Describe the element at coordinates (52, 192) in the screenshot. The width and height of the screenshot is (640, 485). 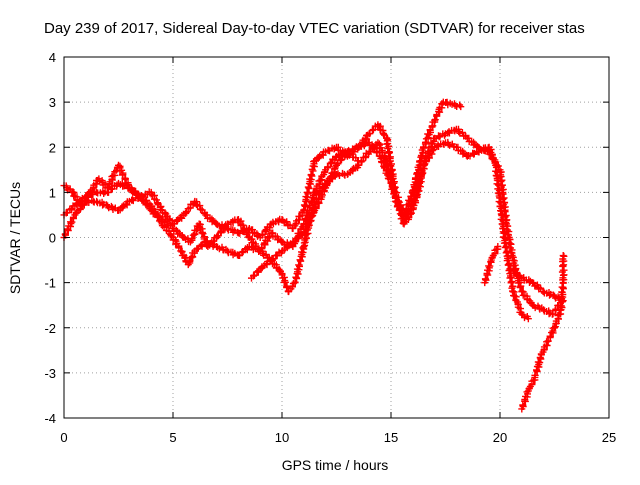
I see `y-tick-label: 1` at that location.